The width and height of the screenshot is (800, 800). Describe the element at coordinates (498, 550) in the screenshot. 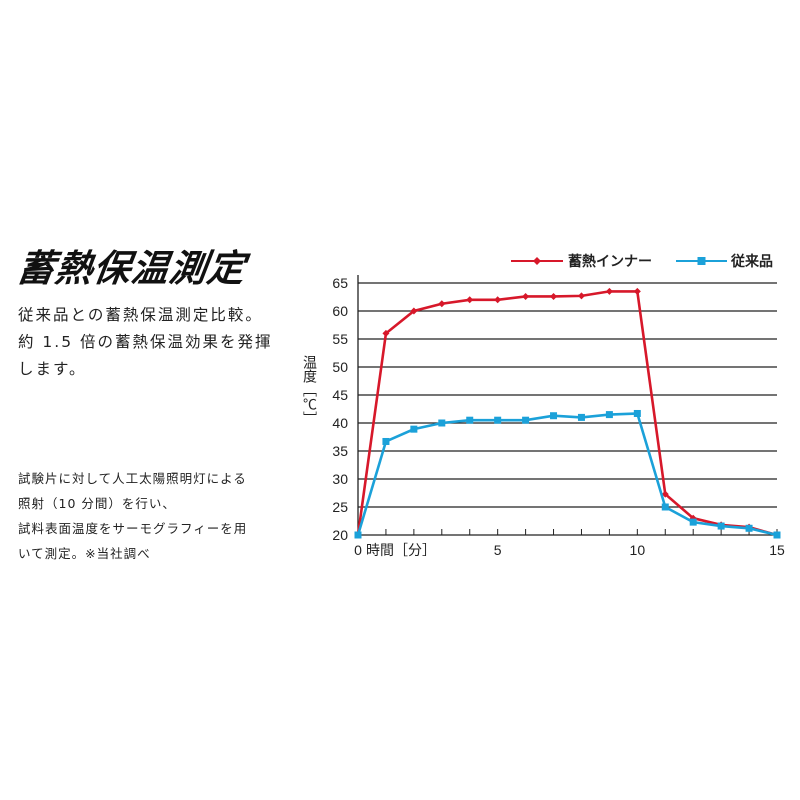

I see `x-tick-label: 5` at that location.